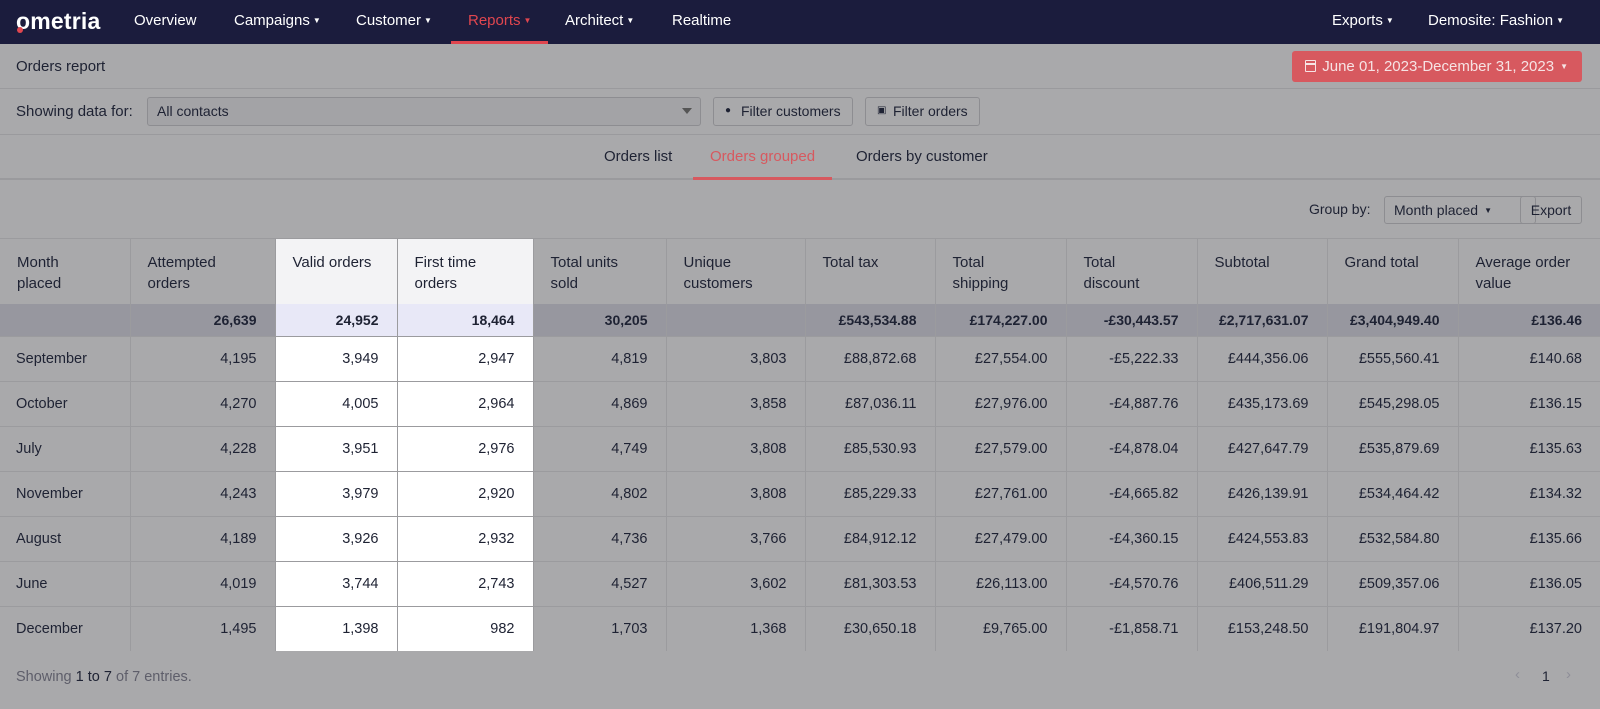 The width and height of the screenshot is (1600, 709). Describe the element at coordinates (922, 156) in the screenshot. I see `tab-orders-by-customer: Orders by customer` at that location.